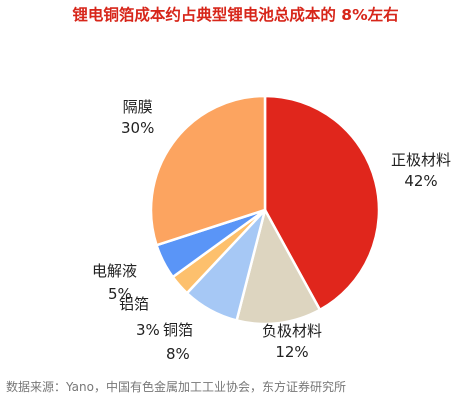 This screenshot has height=405, width=471. I want to click on slice-value-electrolyte: 5%, so click(120, 294).